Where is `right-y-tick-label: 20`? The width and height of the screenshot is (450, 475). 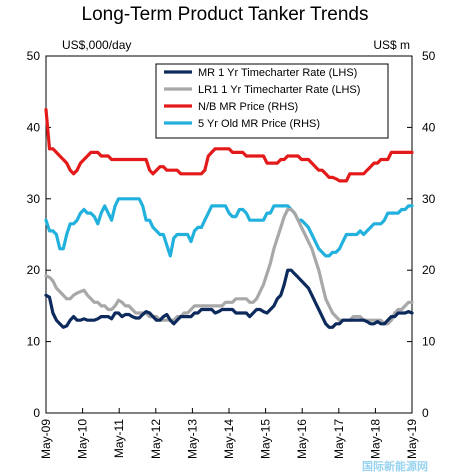
right-y-tick-label: 20 is located at coordinates (429, 270).